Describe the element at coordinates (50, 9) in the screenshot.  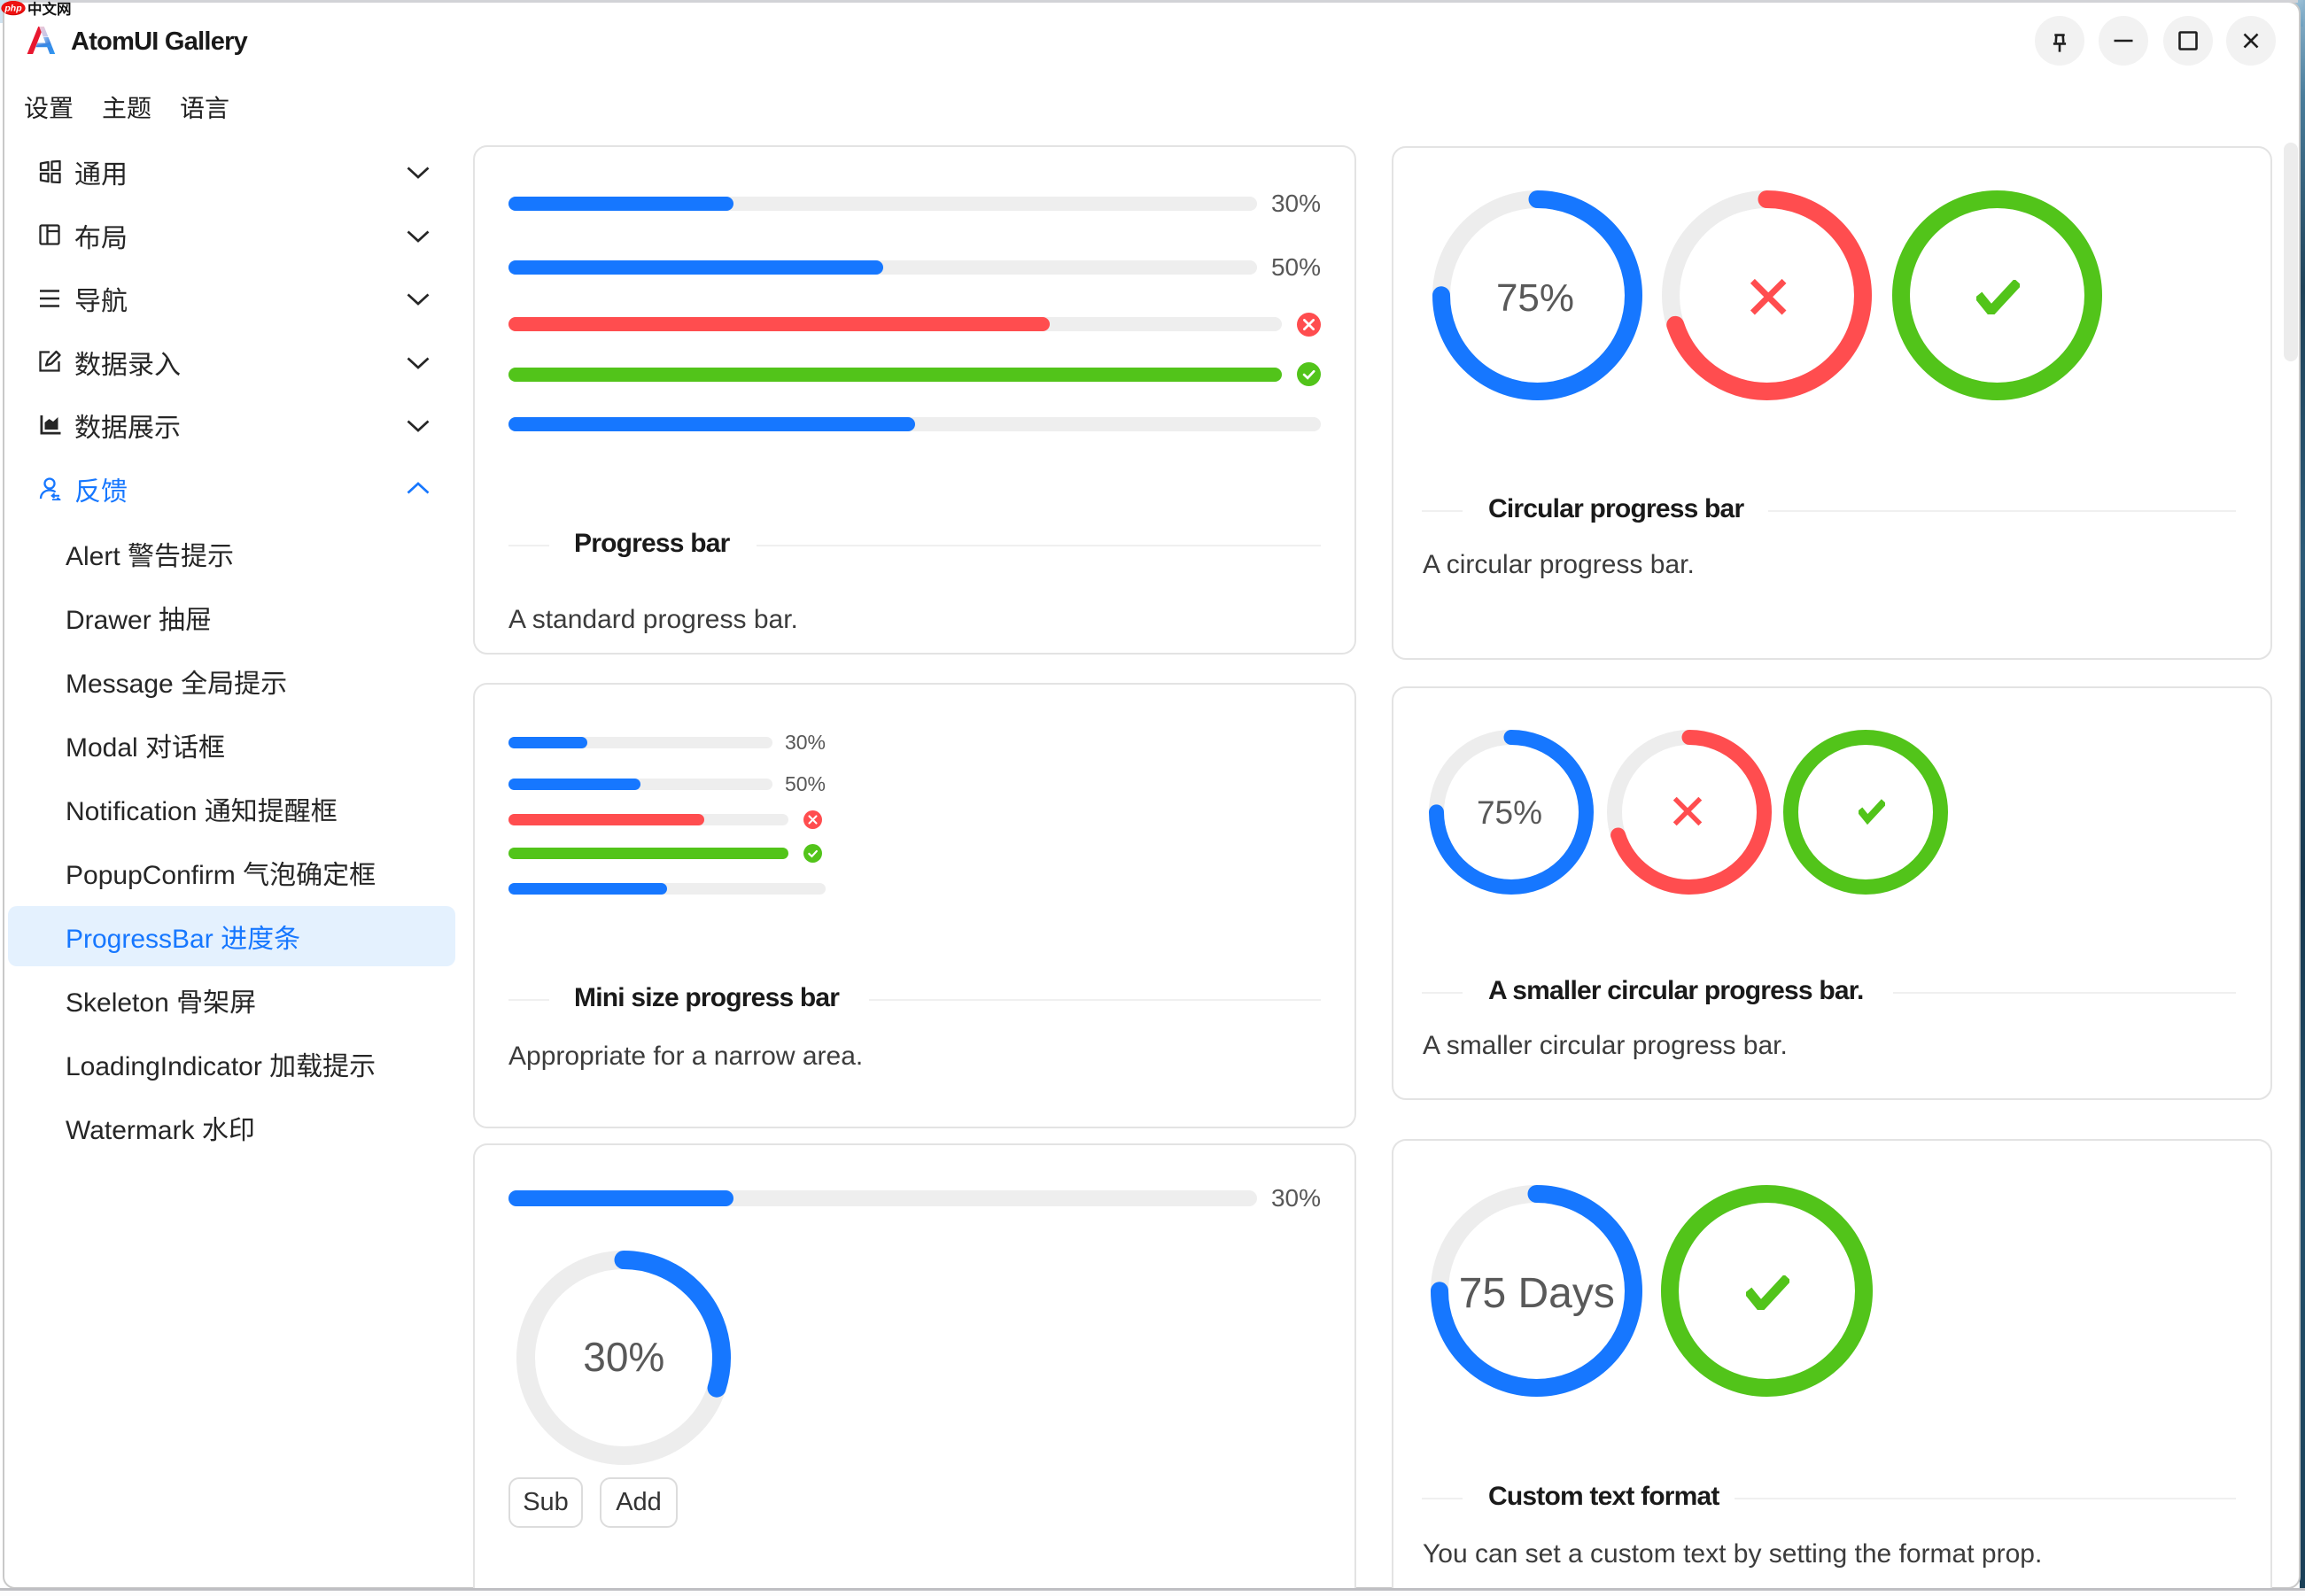
I see `svg-text: 中文网` at that location.